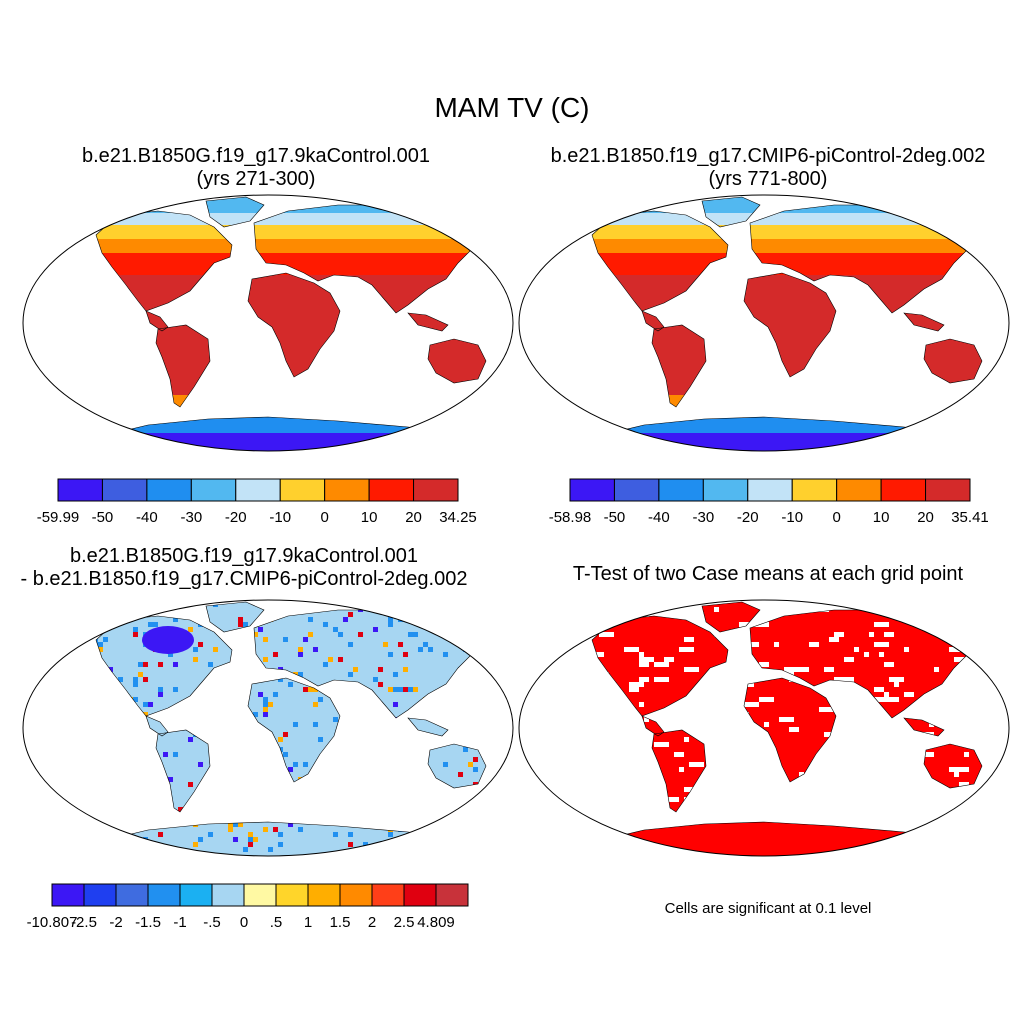 This screenshot has width=1024, height=1024. I want to click on panel1-colorbar-label: -40, so click(147, 517).